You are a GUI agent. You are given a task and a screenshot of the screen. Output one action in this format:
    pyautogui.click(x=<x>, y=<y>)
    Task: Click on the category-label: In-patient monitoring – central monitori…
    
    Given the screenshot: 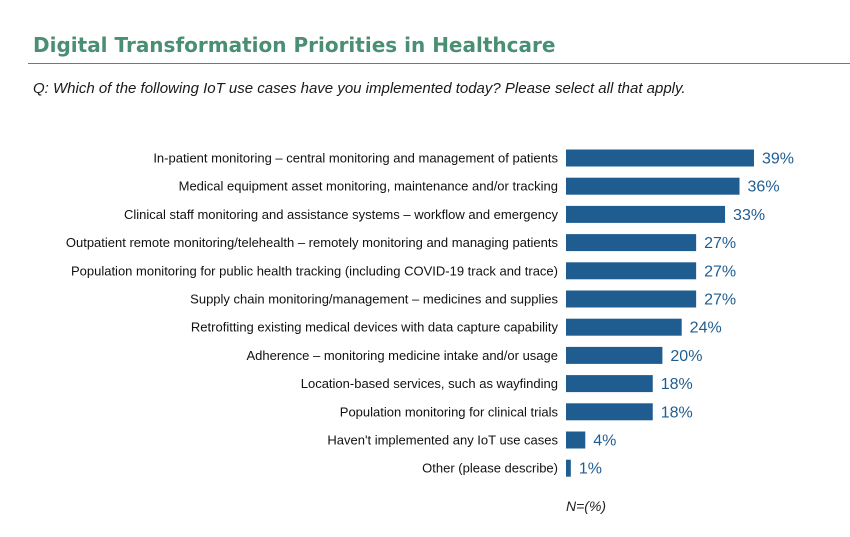 What is the action you would take?
    pyautogui.click(x=355, y=158)
    